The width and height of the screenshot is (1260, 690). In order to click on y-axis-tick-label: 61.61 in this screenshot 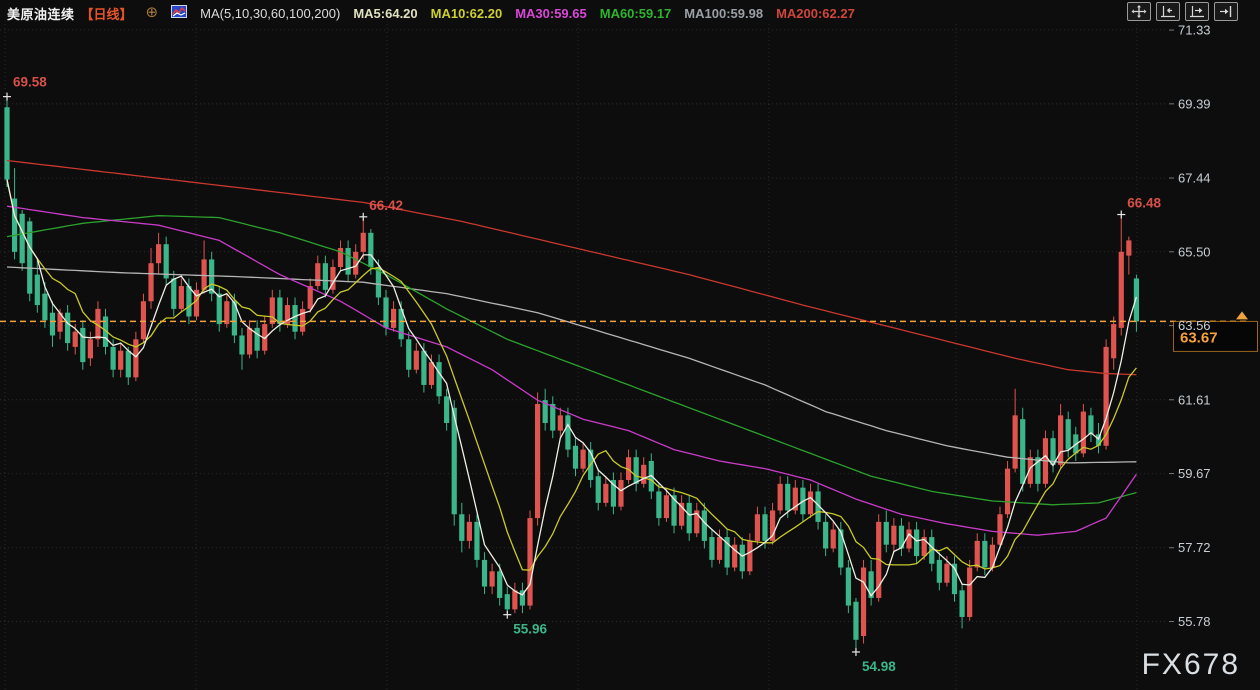, I will do `click(1194, 399)`.